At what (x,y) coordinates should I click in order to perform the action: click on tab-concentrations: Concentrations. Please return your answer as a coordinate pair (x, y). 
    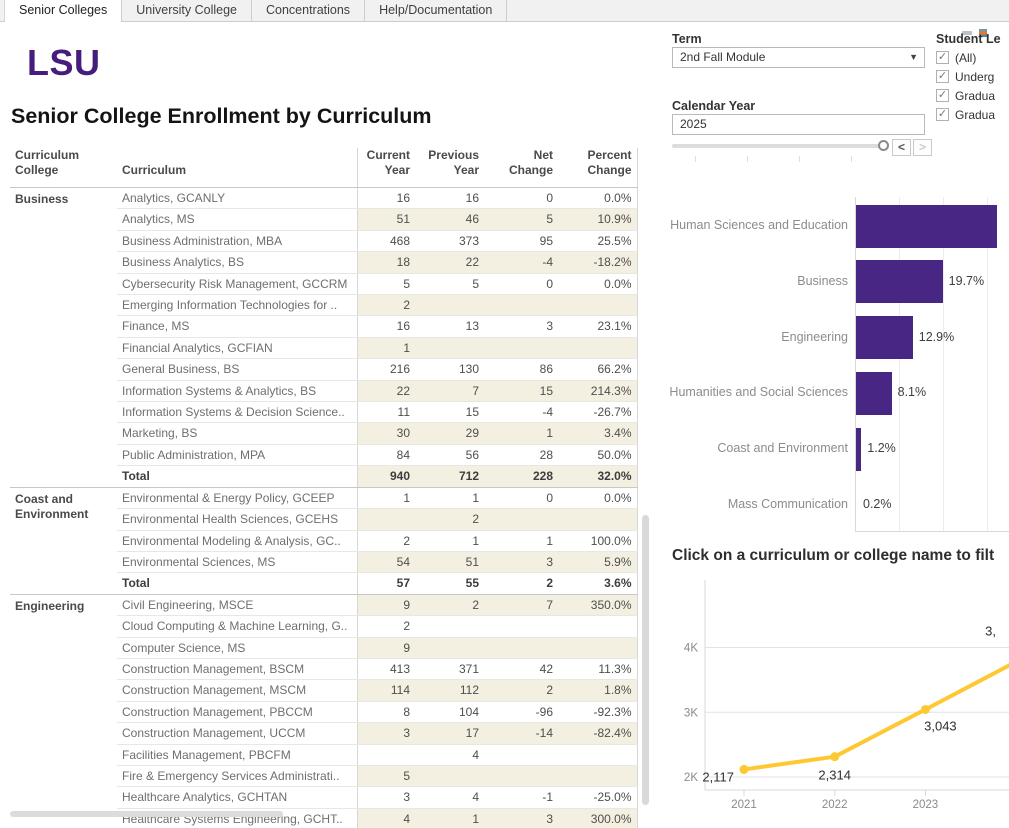
    Looking at the image, I should click on (309, 10).